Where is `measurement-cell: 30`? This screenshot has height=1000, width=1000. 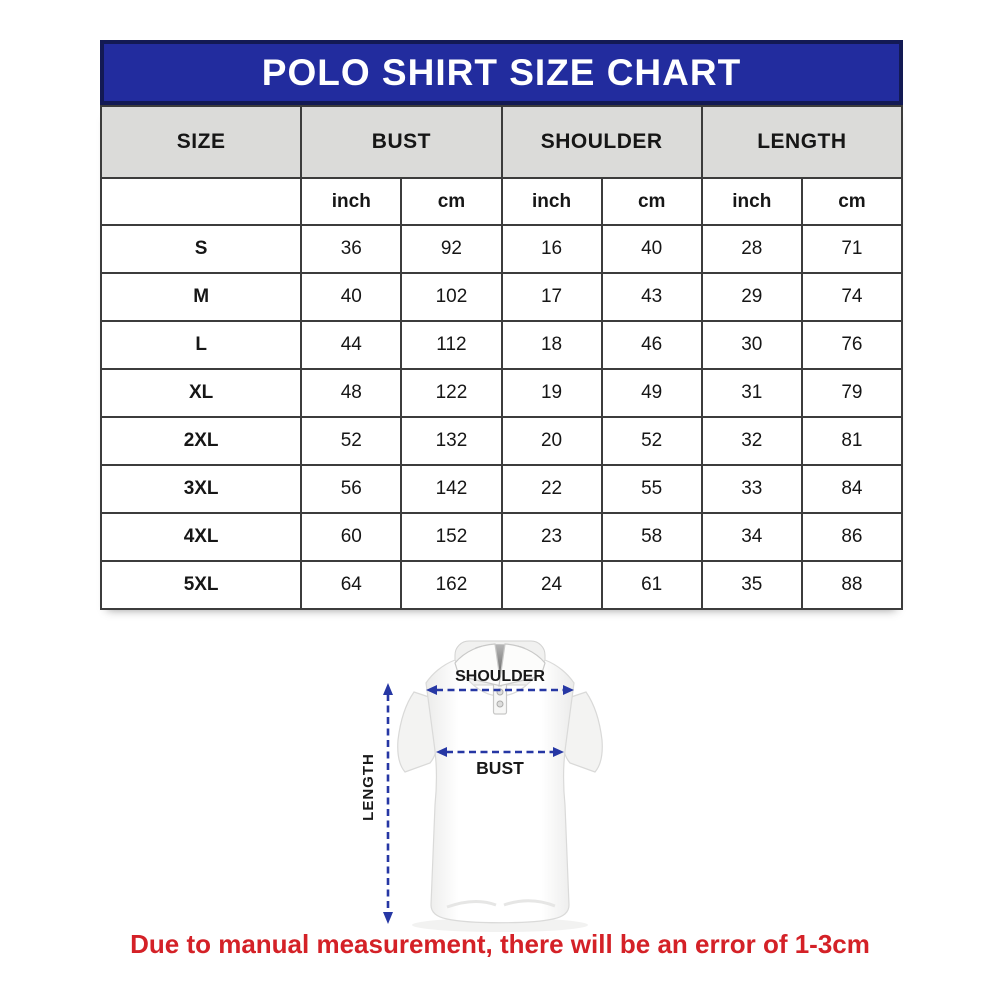
measurement-cell: 30 is located at coordinates (751, 345).